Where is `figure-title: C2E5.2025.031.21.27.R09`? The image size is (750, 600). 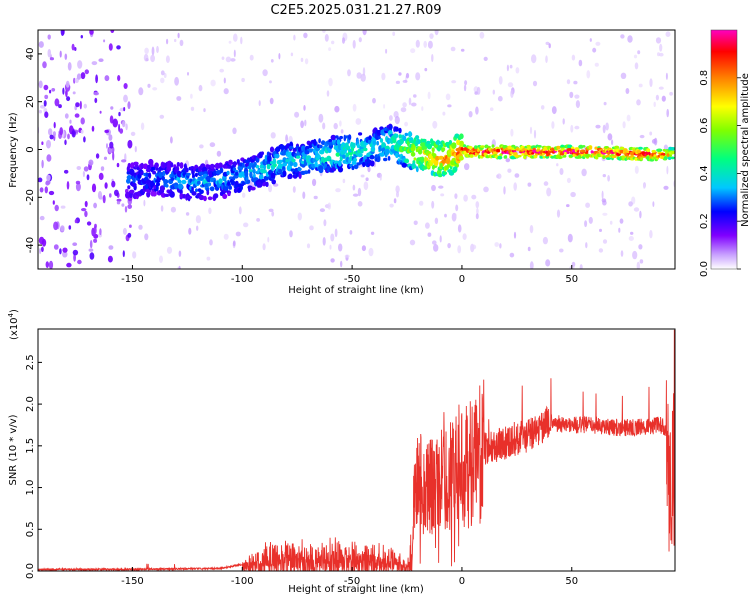
figure-title: C2E5.2025.031.21.27.R09 is located at coordinates (355, 10).